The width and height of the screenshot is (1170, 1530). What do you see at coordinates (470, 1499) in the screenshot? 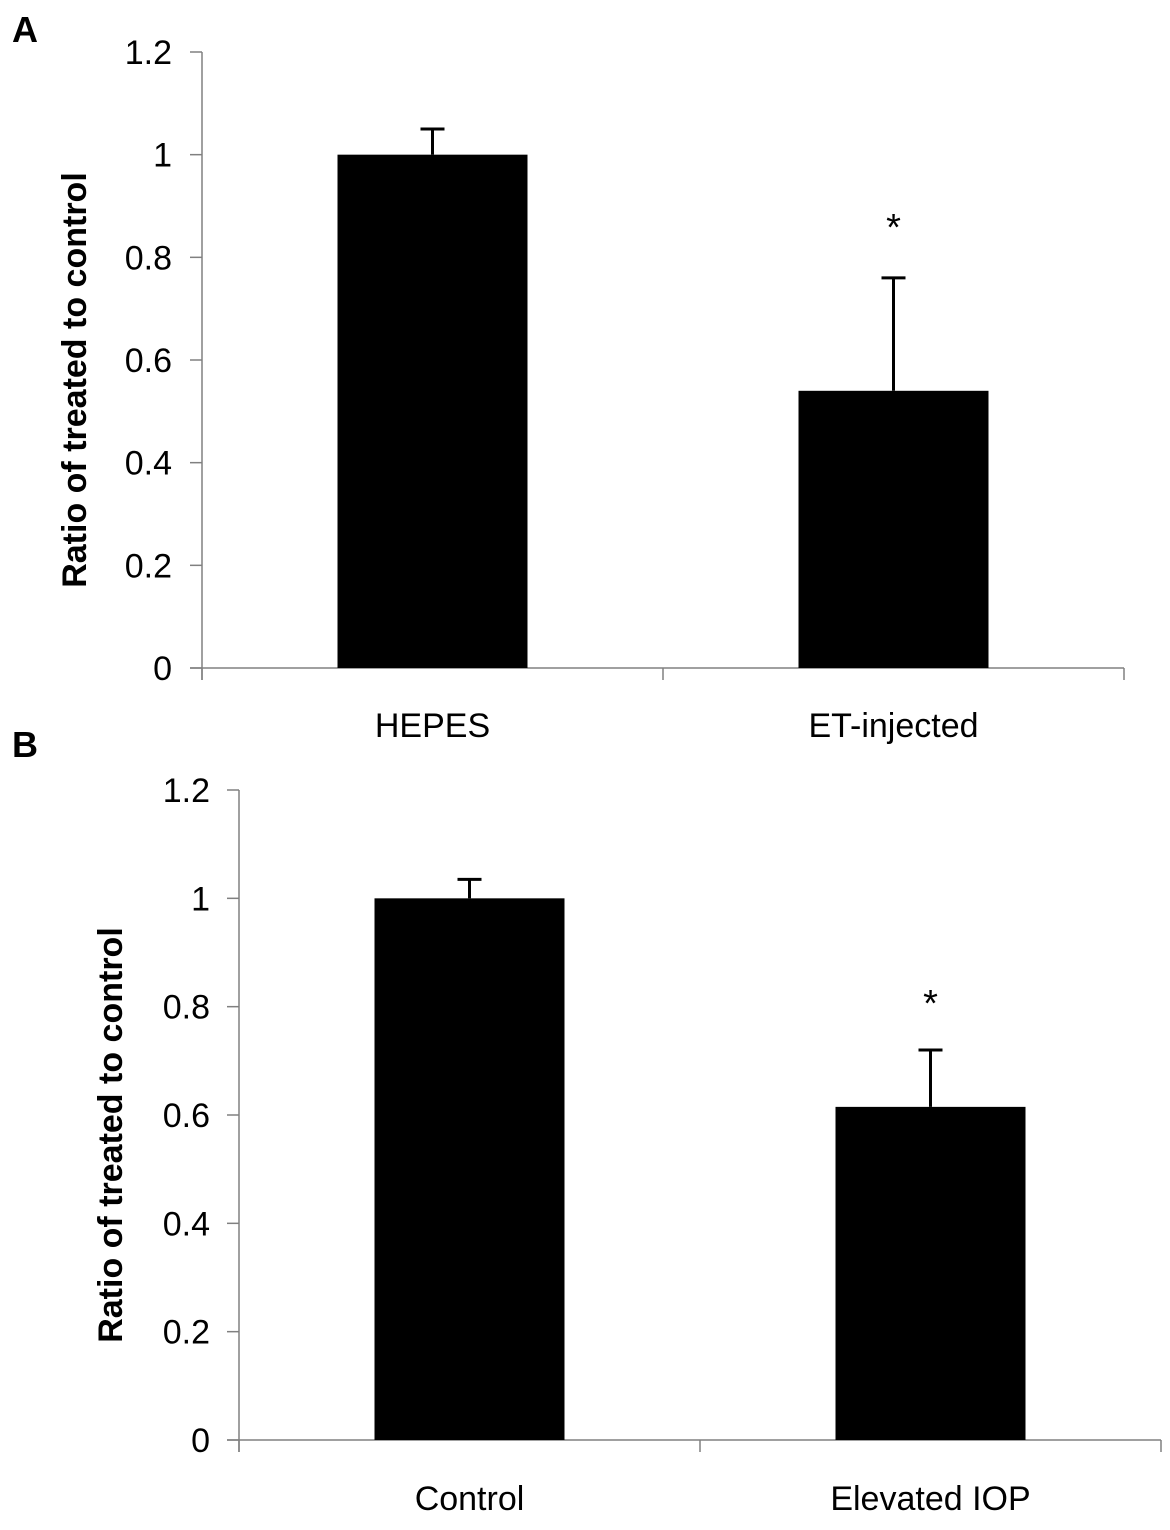
I see `x-category-label: Control` at bounding box center [470, 1499].